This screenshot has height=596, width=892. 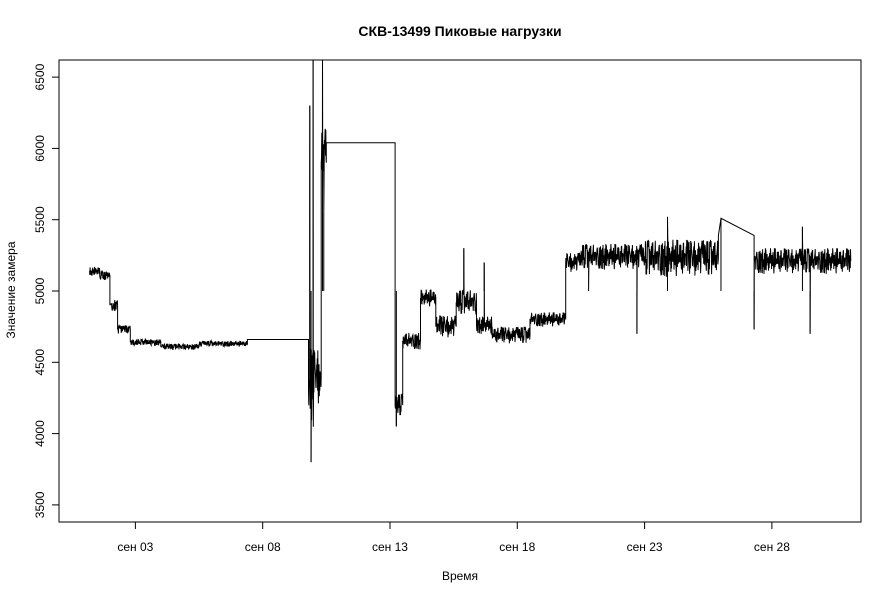 What do you see at coordinates (459, 31) in the screenshot?
I see `chart-title: СКВ-13499 Пиковые нагрузки` at bounding box center [459, 31].